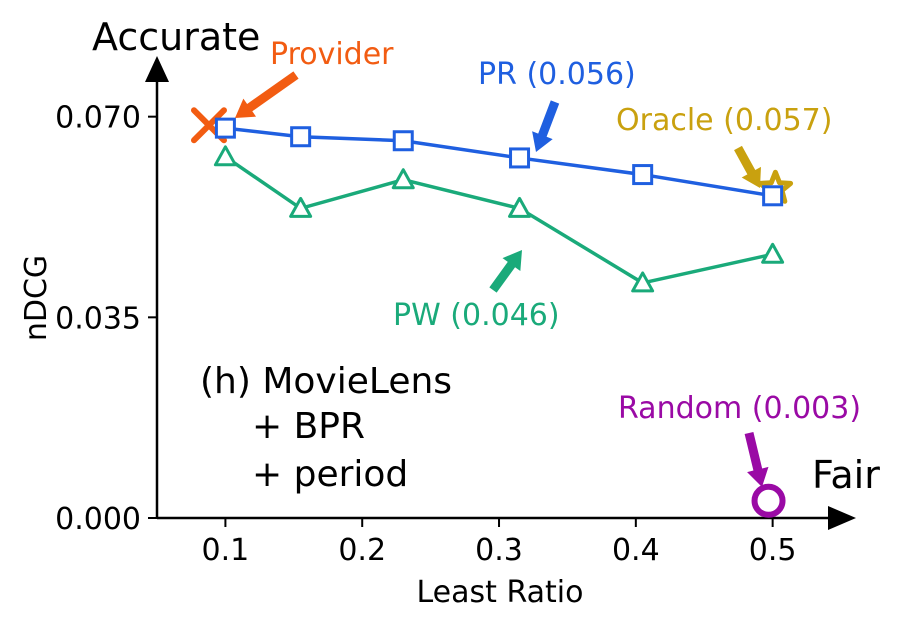  I want to click on x-stroke, so click(208, 125).